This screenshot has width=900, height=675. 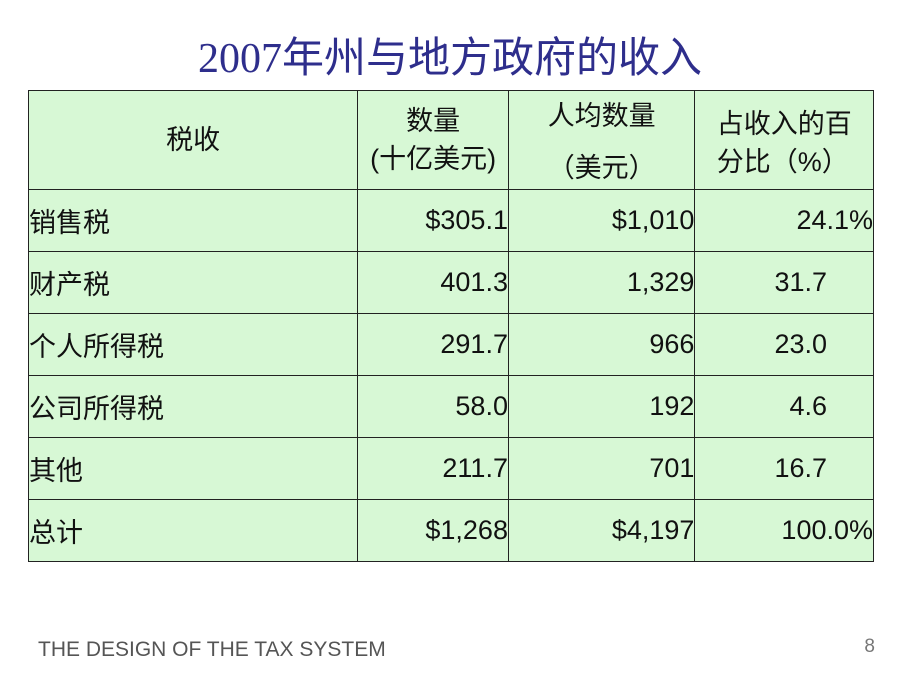 I want to click on row-per-capita-total: $4,197, so click(x=601, y=530).